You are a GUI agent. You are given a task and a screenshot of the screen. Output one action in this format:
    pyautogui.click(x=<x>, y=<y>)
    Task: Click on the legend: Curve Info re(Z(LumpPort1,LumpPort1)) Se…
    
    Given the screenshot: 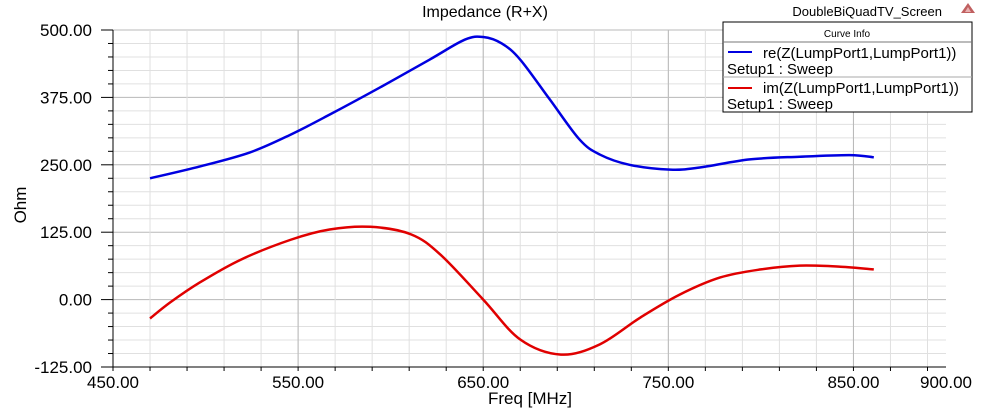 What is the action you would take?
    pyautogui.click(x=847, y=67)
    